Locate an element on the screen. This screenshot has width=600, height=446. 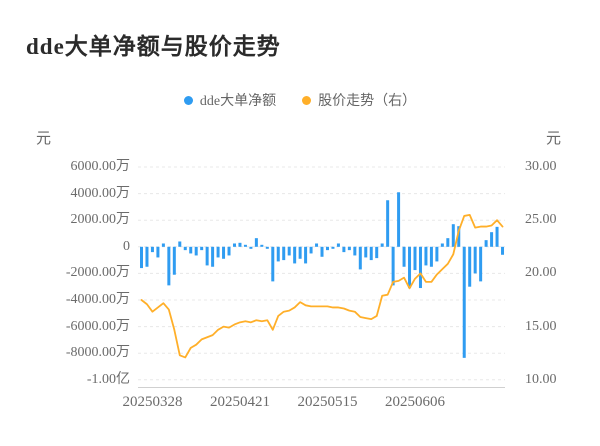
legend-item-line: 股价走势（右） is located at coordinates (359, 100).